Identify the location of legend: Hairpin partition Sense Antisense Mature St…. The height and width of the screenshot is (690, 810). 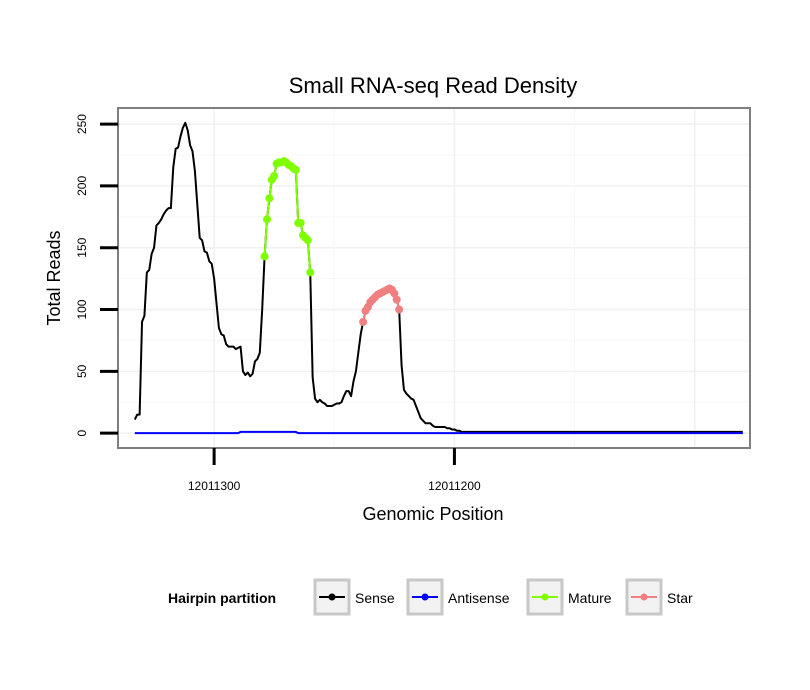
(430, 597).